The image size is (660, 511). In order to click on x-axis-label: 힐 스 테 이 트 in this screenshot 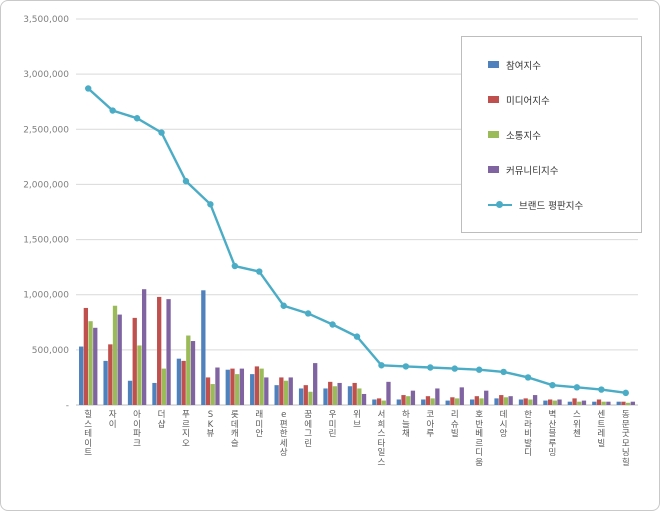, I will do `click(88, 434)`.